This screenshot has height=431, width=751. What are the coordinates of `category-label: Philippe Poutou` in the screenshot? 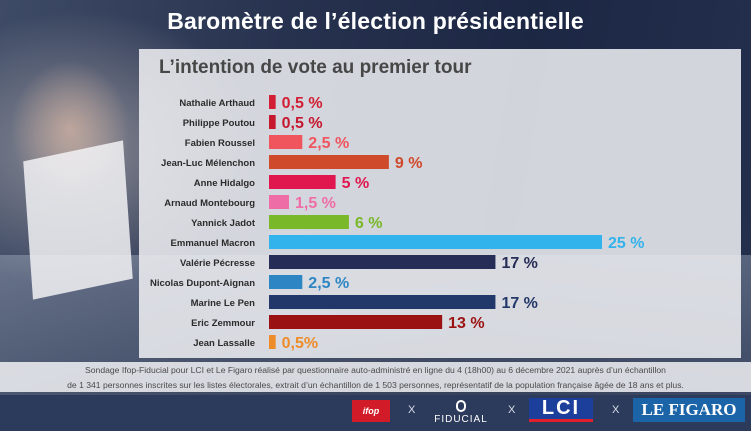 It's located at (219, 123).